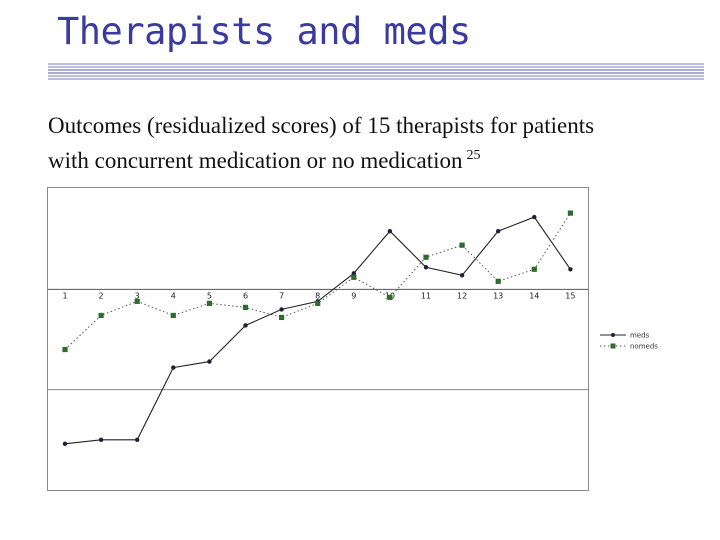 This screenshot has height=540, width=720. I want to click on x-tick-label: 13, so click(498, 295).